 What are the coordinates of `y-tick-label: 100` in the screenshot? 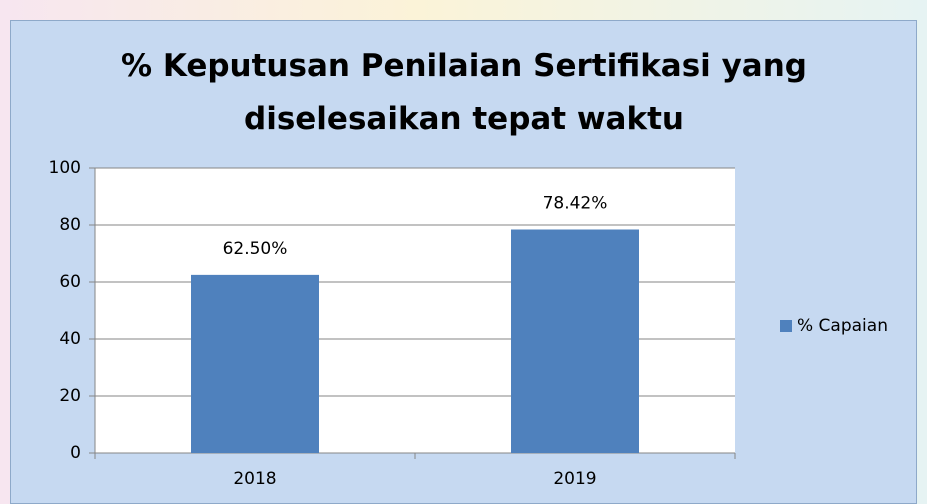 It's located at (65, 168).